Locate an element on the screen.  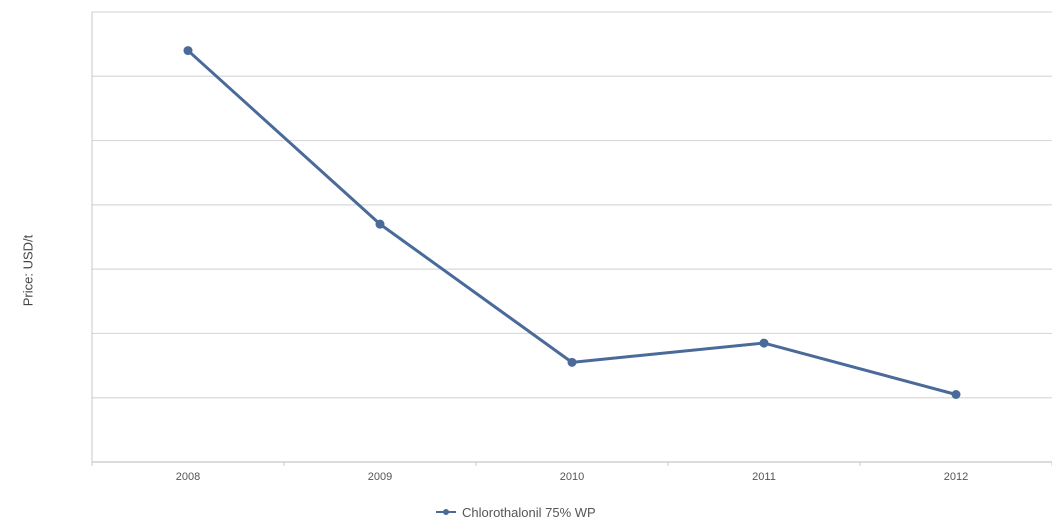
legend-label: Chlorothalonil 75% WP is located at coordinates (529, 512).